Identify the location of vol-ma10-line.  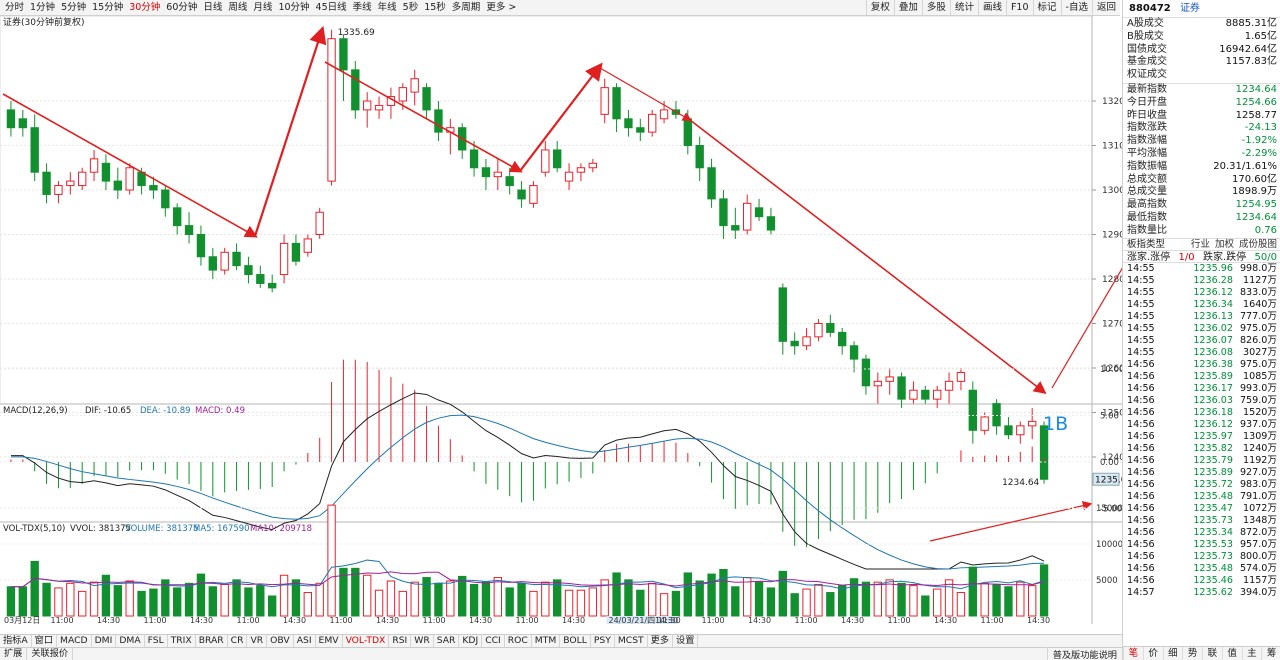
(527, 579).